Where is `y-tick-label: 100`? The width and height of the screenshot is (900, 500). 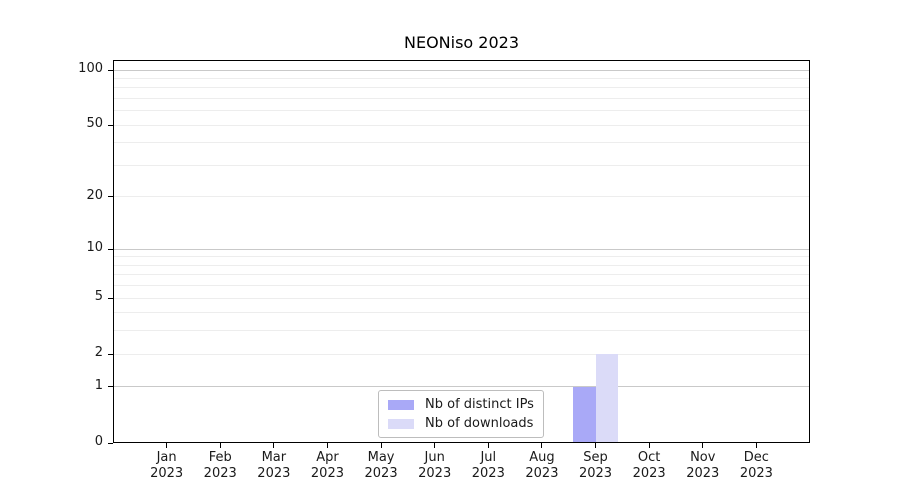 y-tick-label: 100 is located at coordinates (90, 68).